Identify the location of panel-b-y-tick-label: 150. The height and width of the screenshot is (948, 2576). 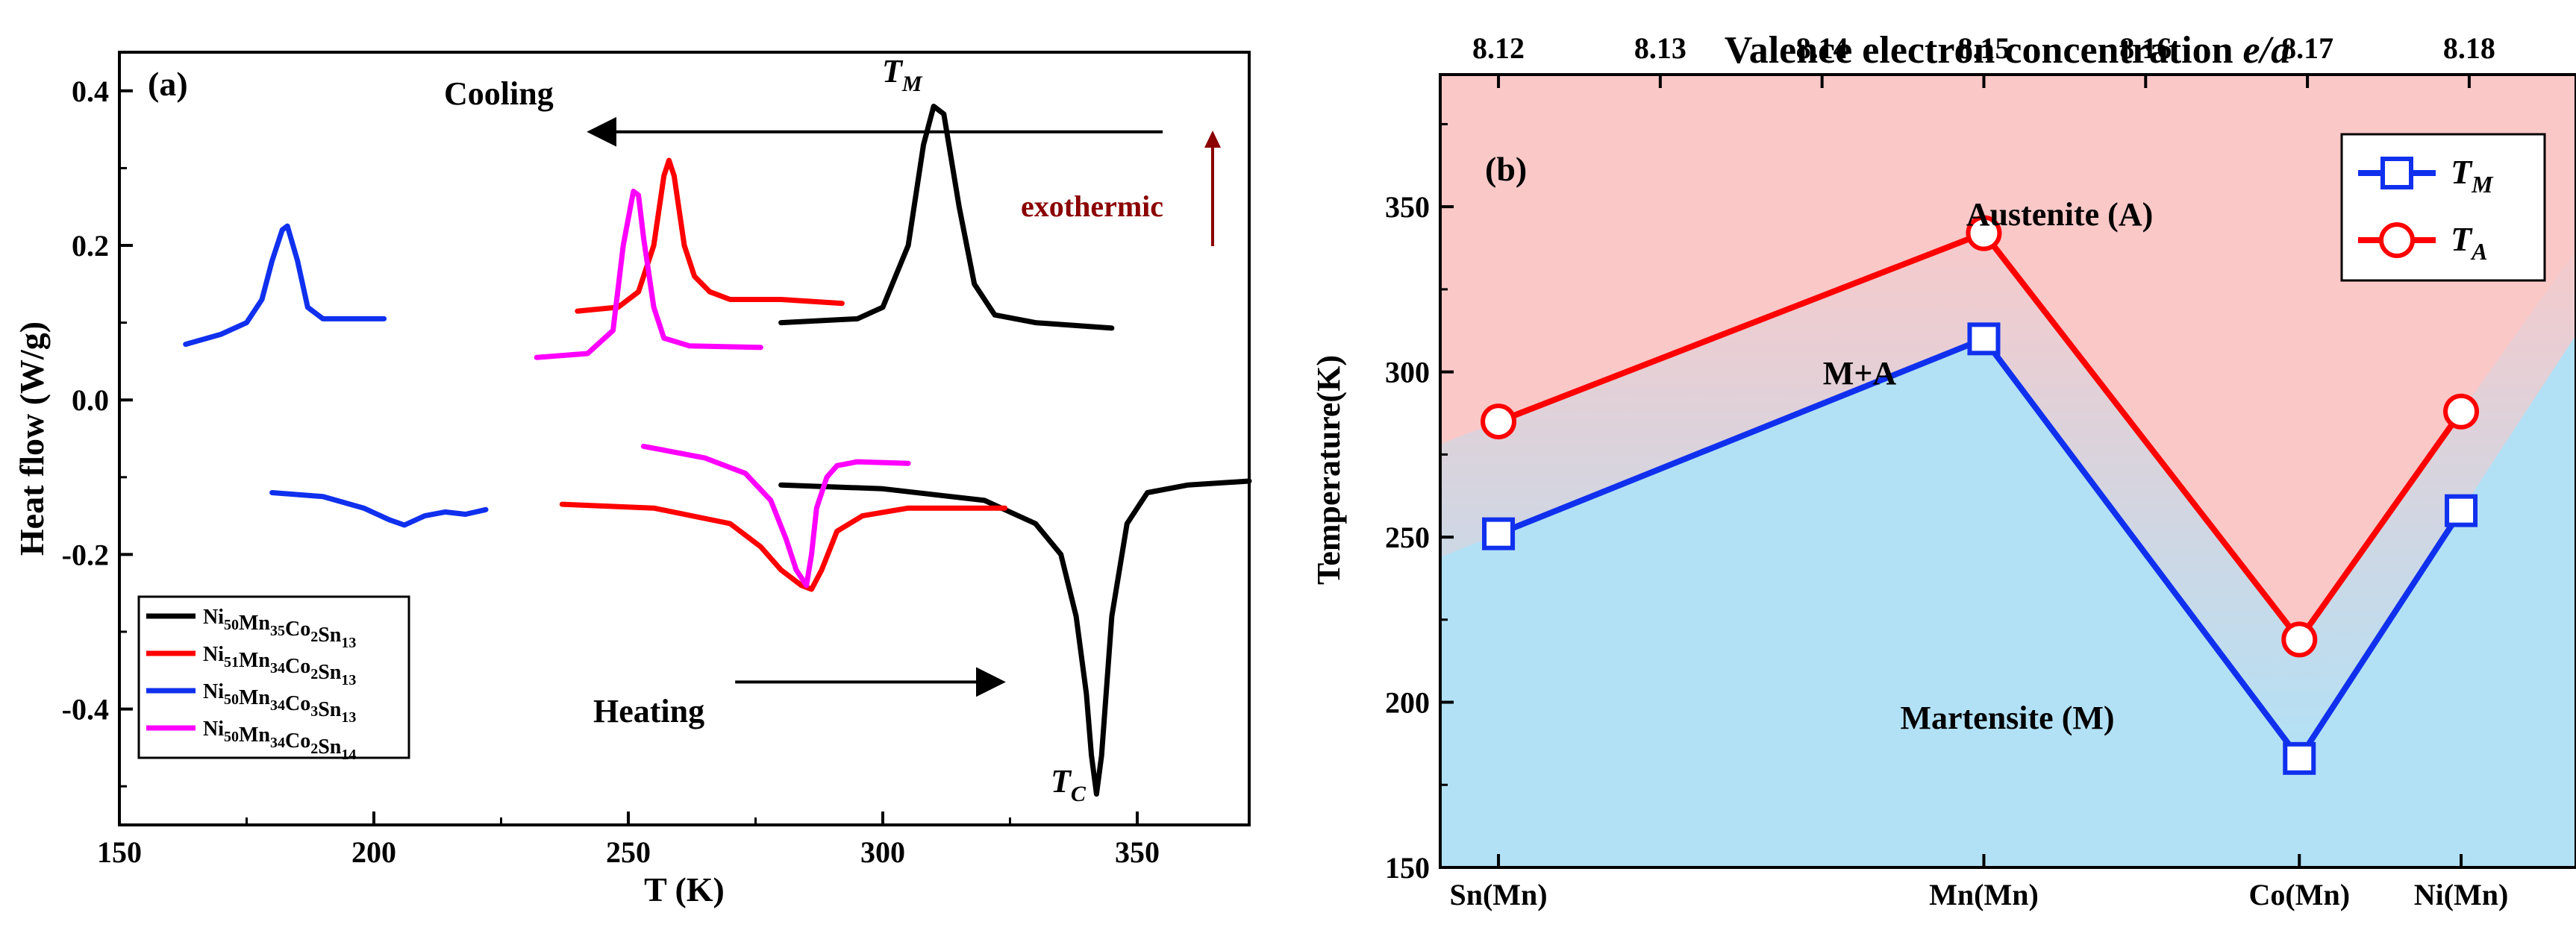
(1407, 868).